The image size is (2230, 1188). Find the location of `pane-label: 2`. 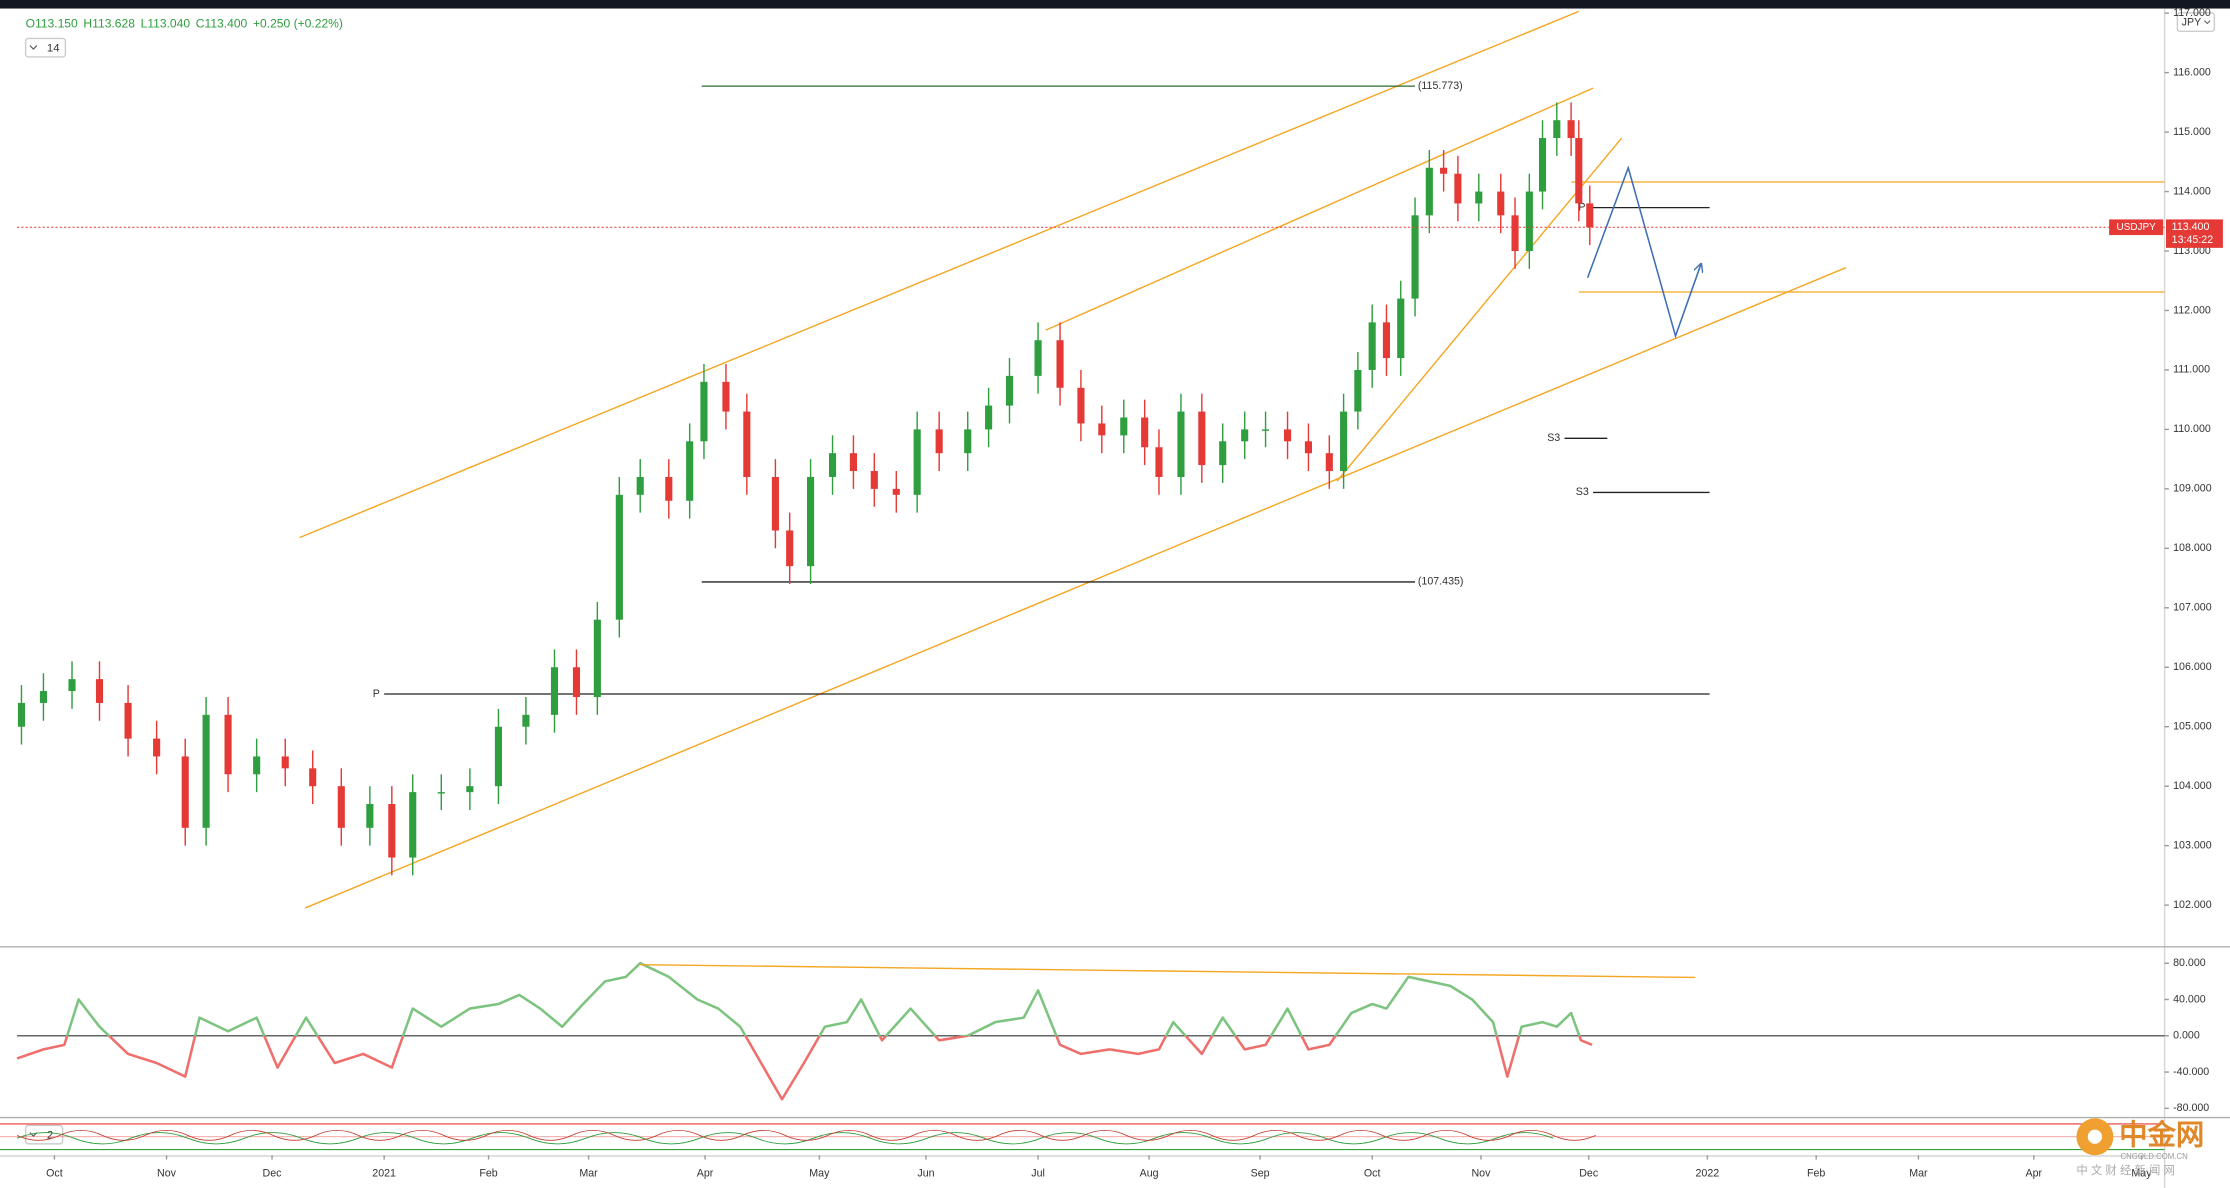

pane-label: 2 is located at coordinates (50, 1135).